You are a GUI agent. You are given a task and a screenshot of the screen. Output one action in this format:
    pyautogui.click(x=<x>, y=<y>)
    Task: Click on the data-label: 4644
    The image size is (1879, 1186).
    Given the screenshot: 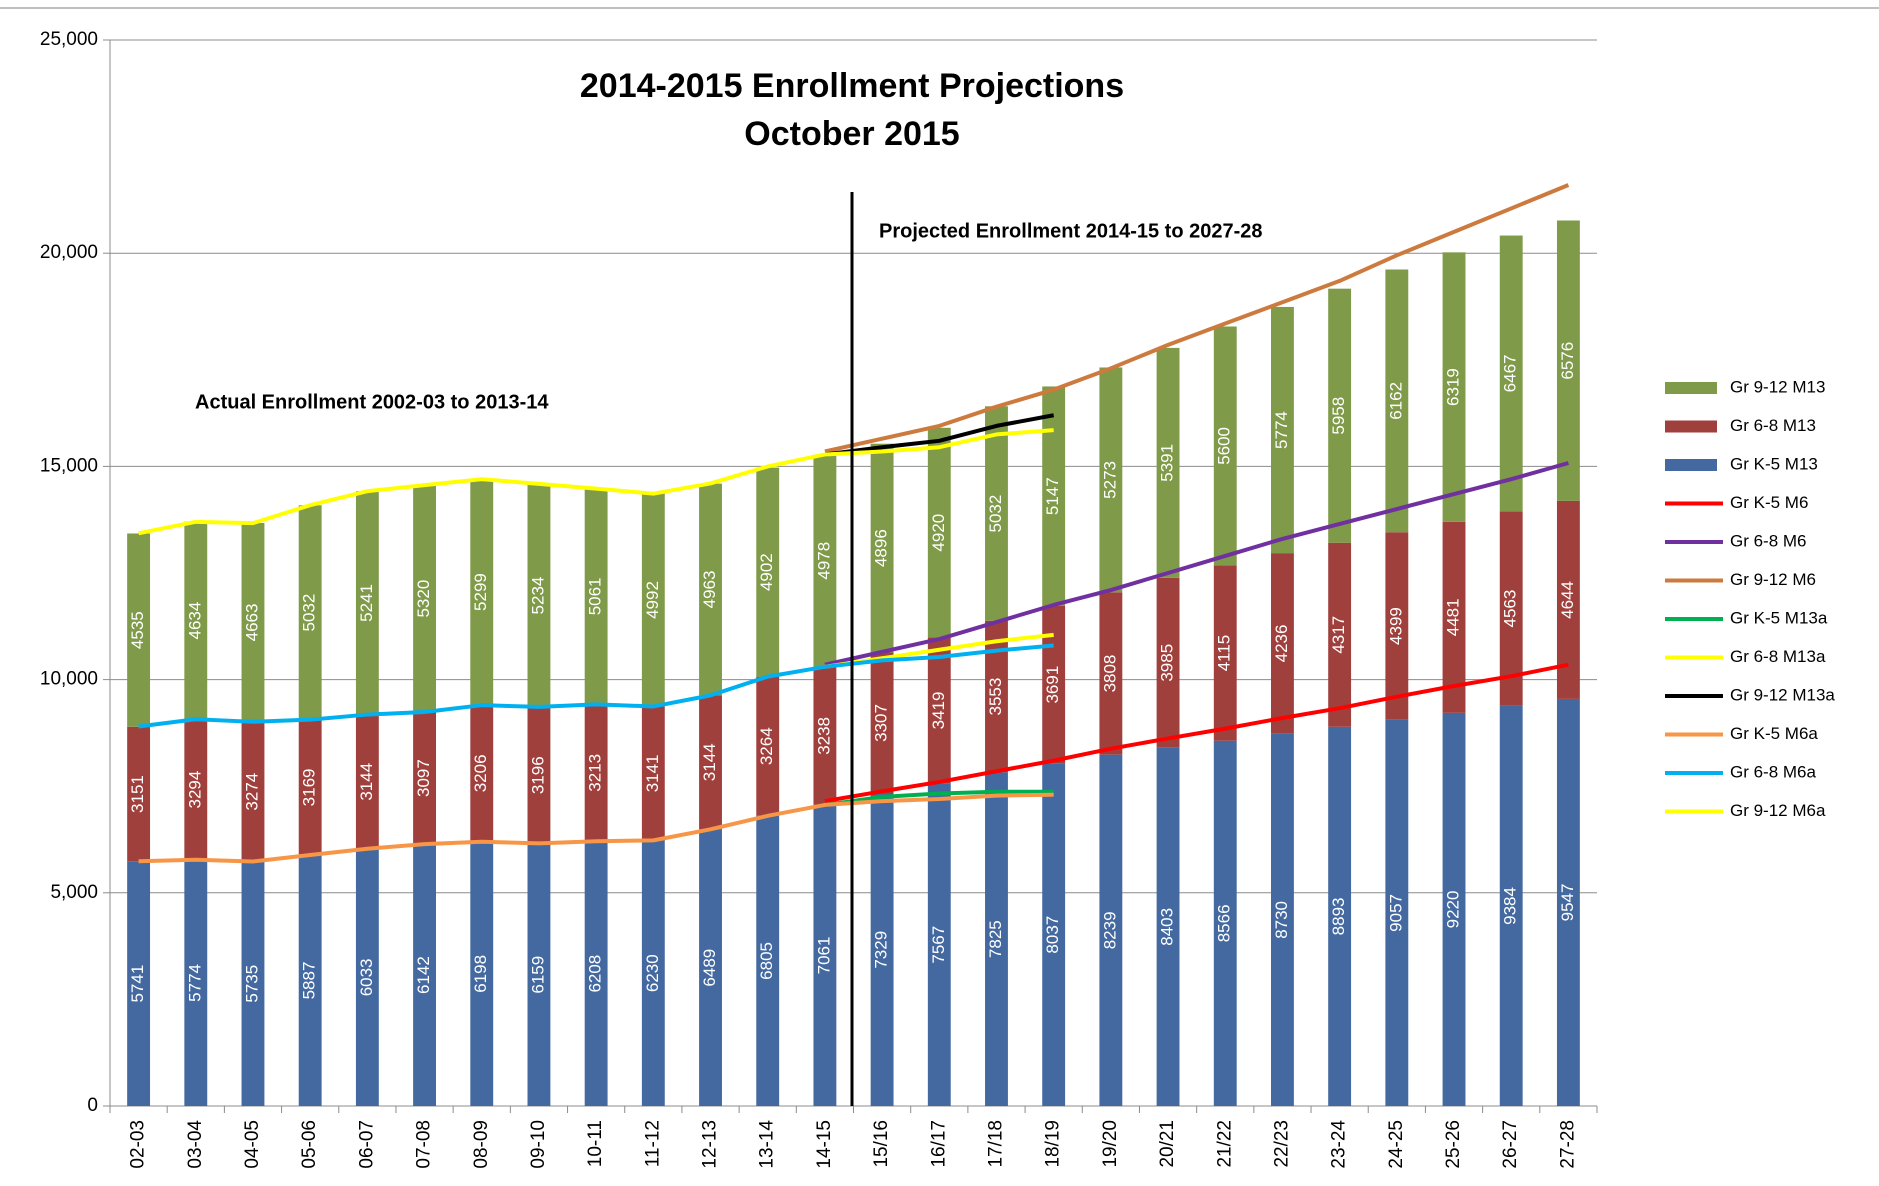 What is the action you would take?
    pyautogui.click(x=1567, y=600)
    